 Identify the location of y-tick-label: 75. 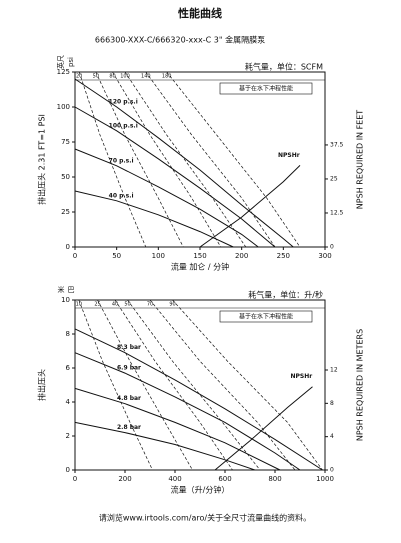
(65, 142).